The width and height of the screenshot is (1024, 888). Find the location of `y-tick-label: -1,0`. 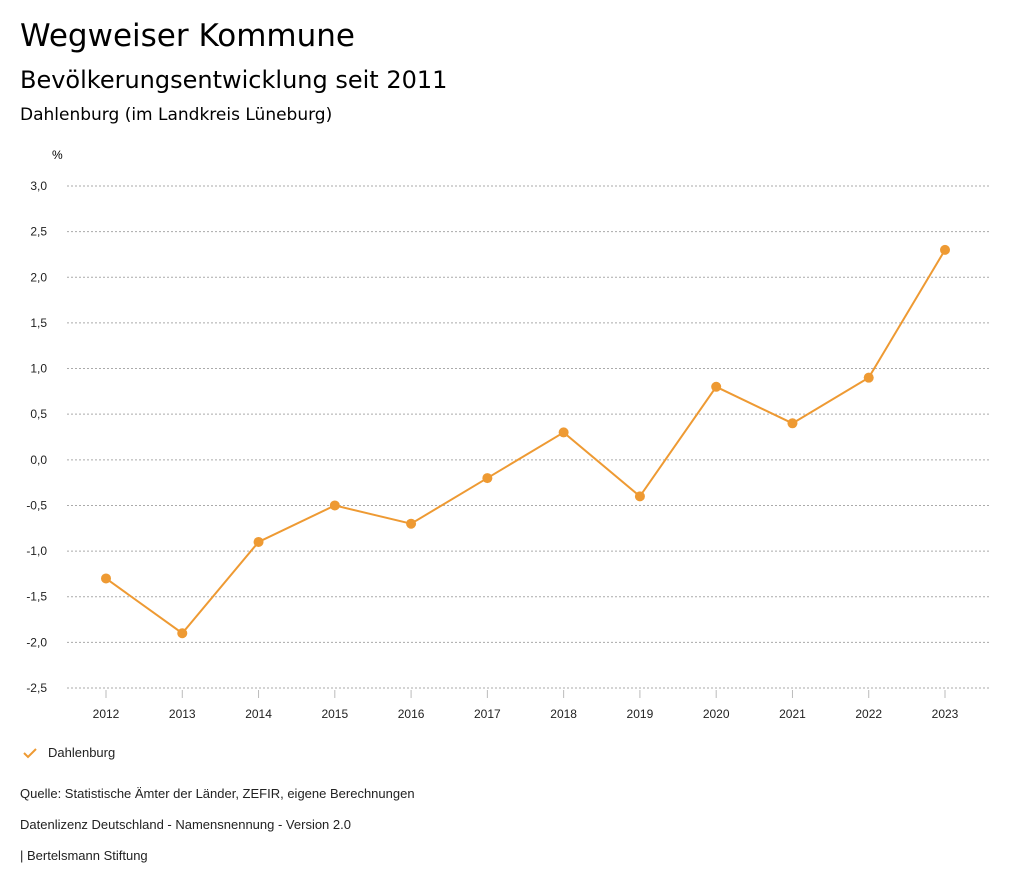

y-tick-label: -1,0 is located at coordinates (36, 551).